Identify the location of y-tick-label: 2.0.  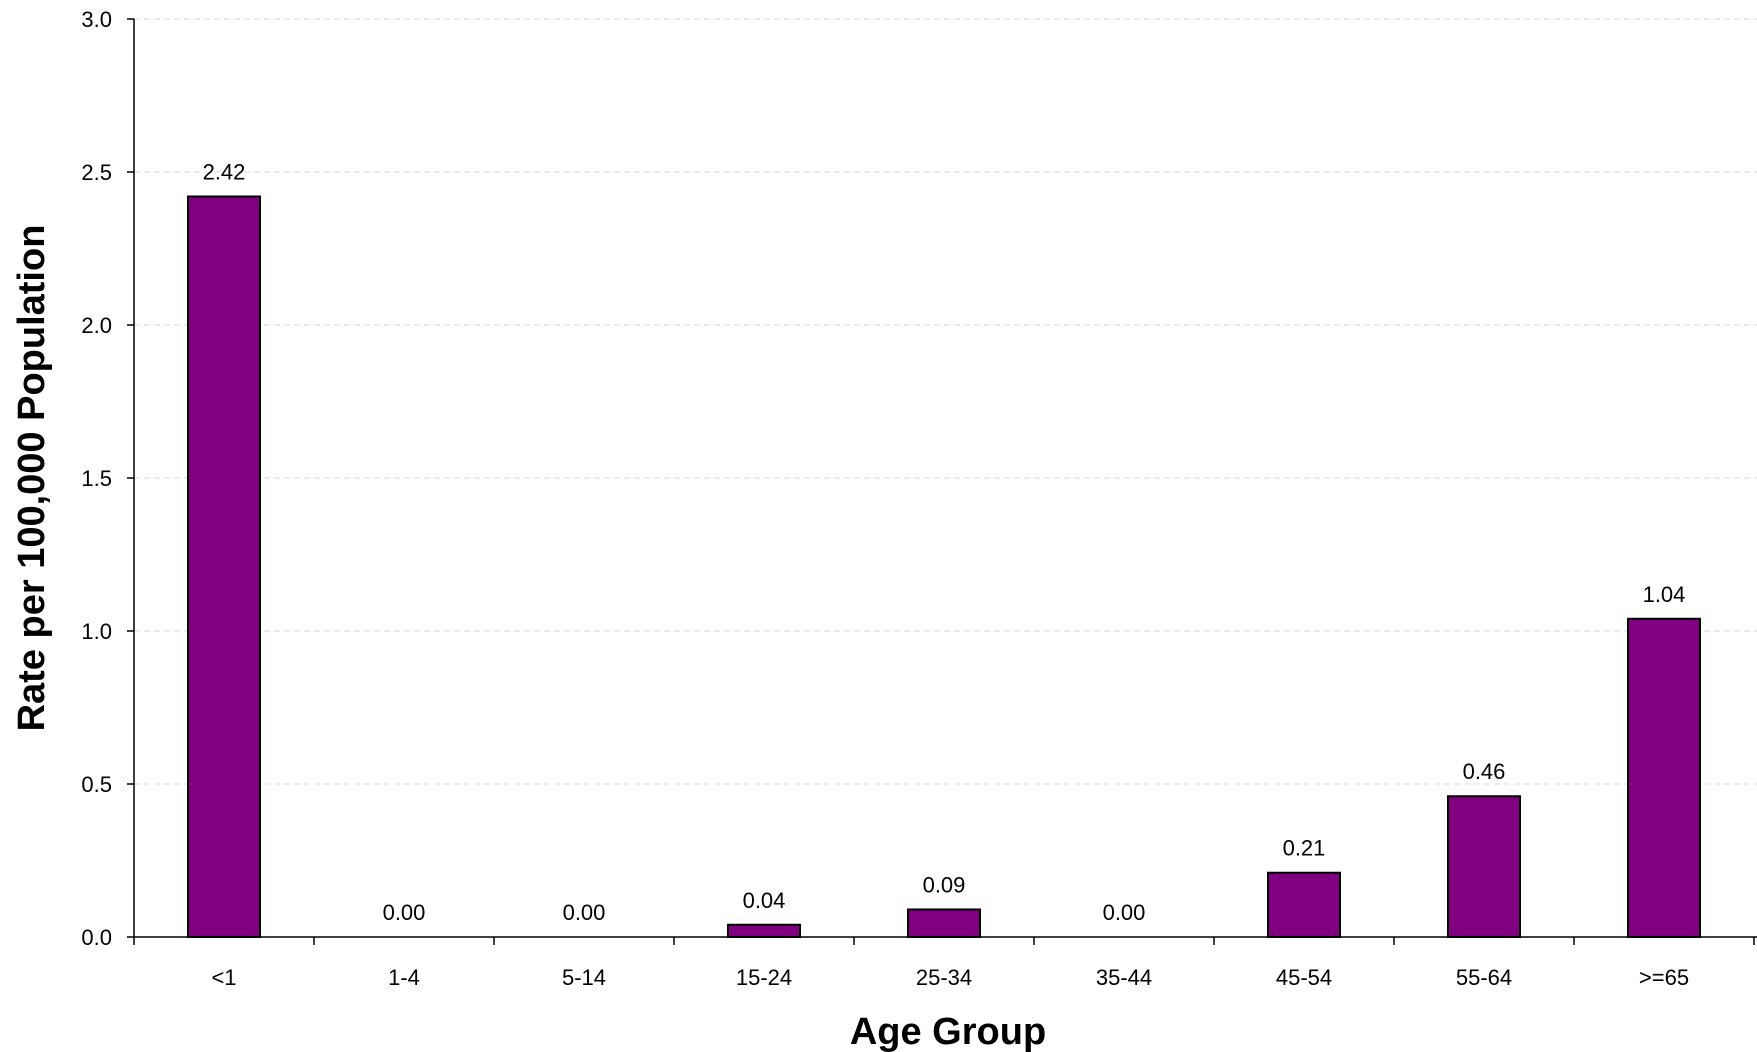
(96, 325).